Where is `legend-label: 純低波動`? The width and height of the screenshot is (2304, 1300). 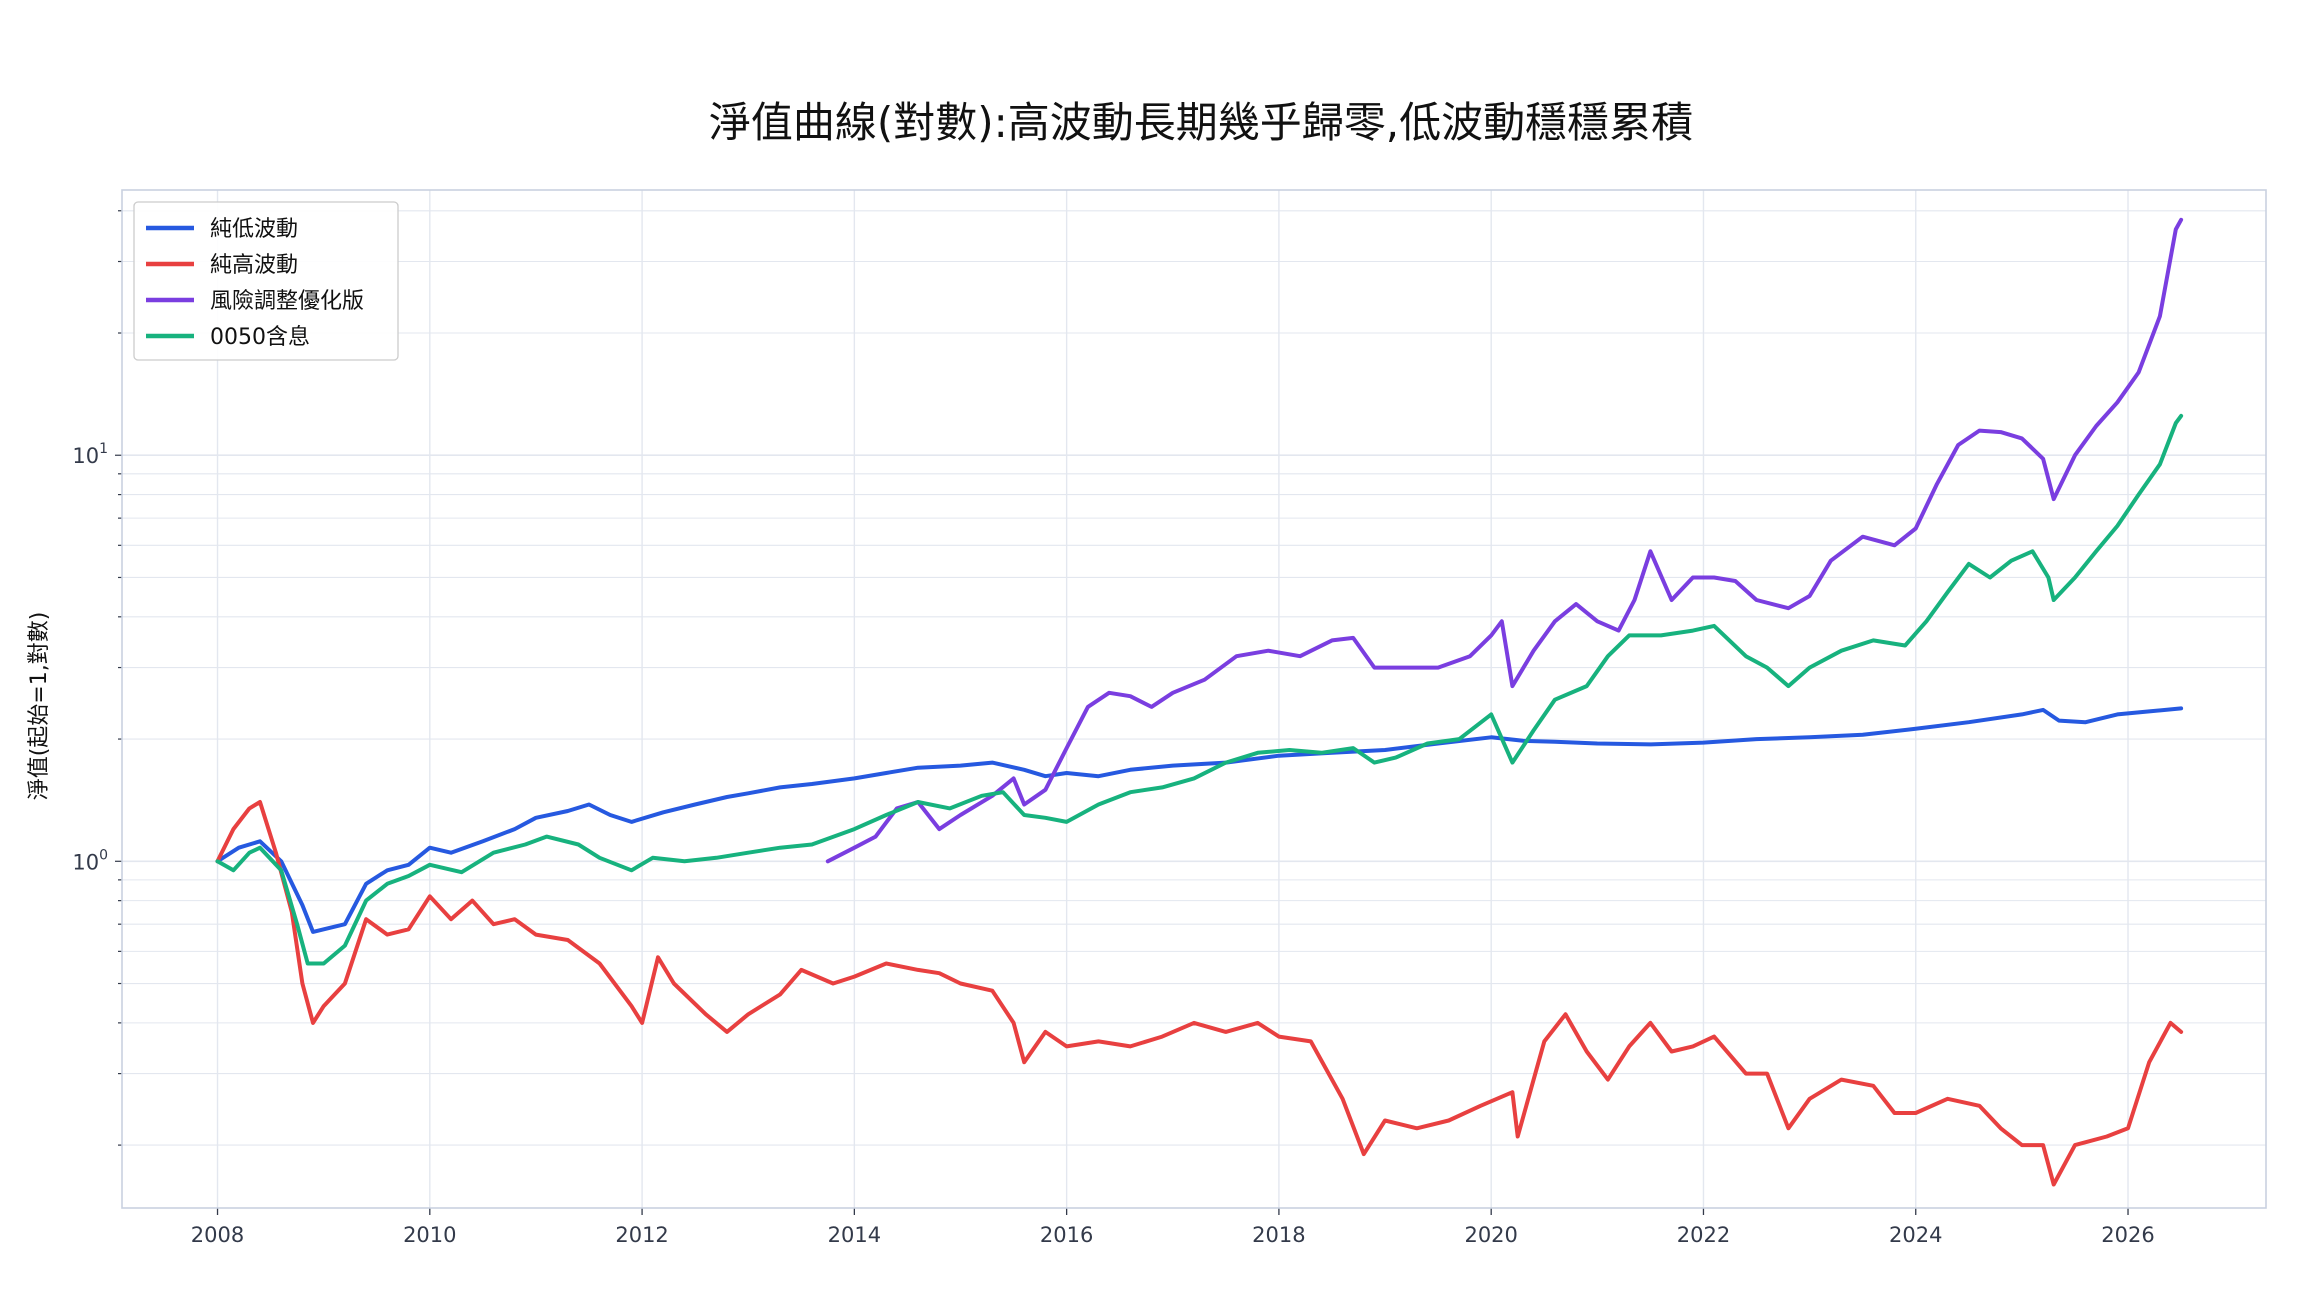
legend-label: 純低波動 is located at coordinates (254, 229).